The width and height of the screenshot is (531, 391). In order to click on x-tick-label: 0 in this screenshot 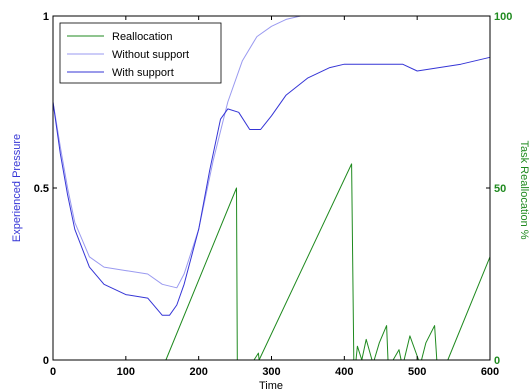, I will do `click(53, 372)`.